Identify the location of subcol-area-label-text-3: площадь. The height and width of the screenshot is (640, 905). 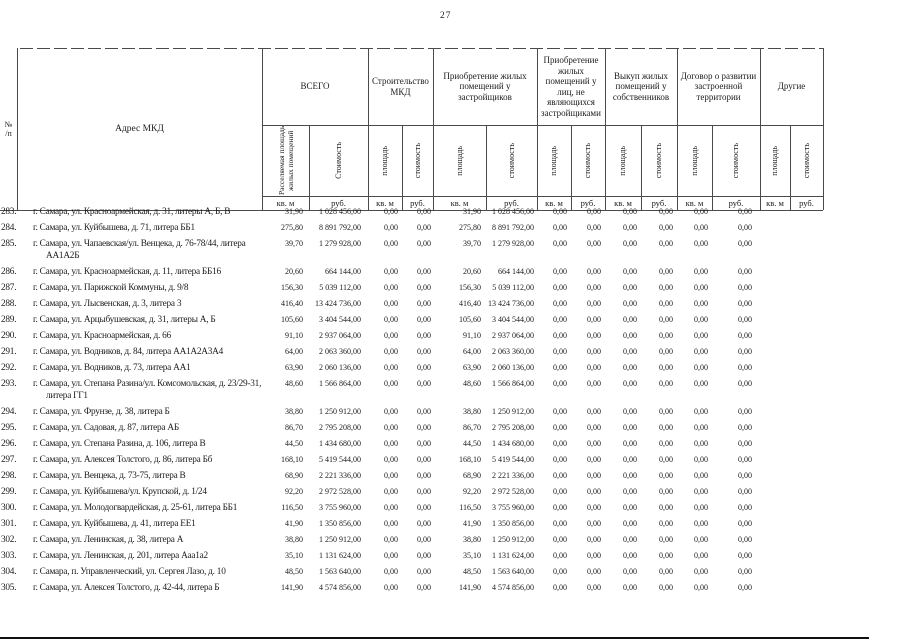
(554, 160).